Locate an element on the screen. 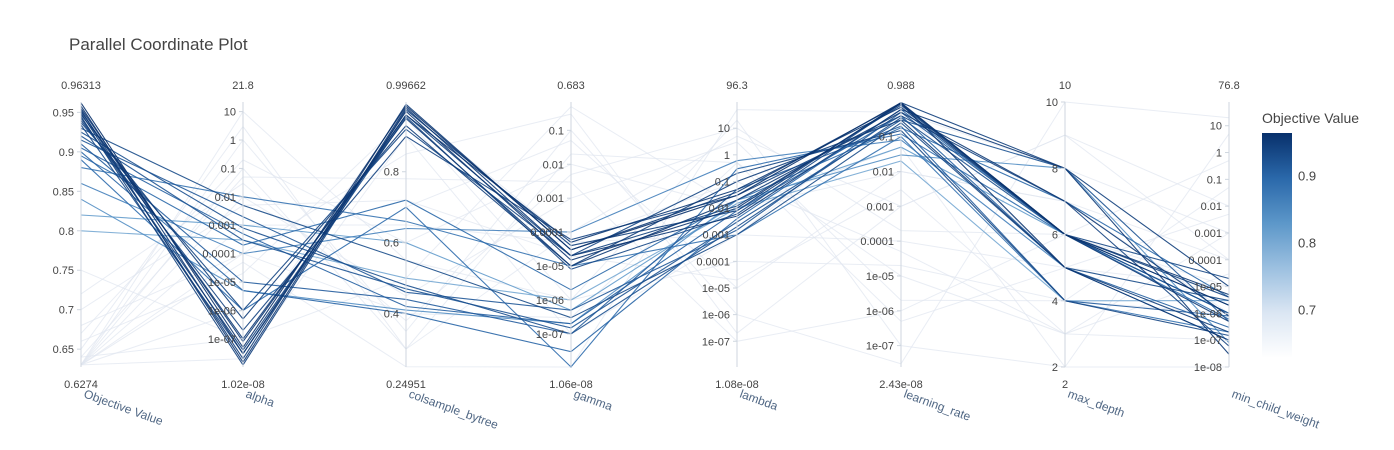  tick-label: 0.6 is located at coordinates (391, 244).